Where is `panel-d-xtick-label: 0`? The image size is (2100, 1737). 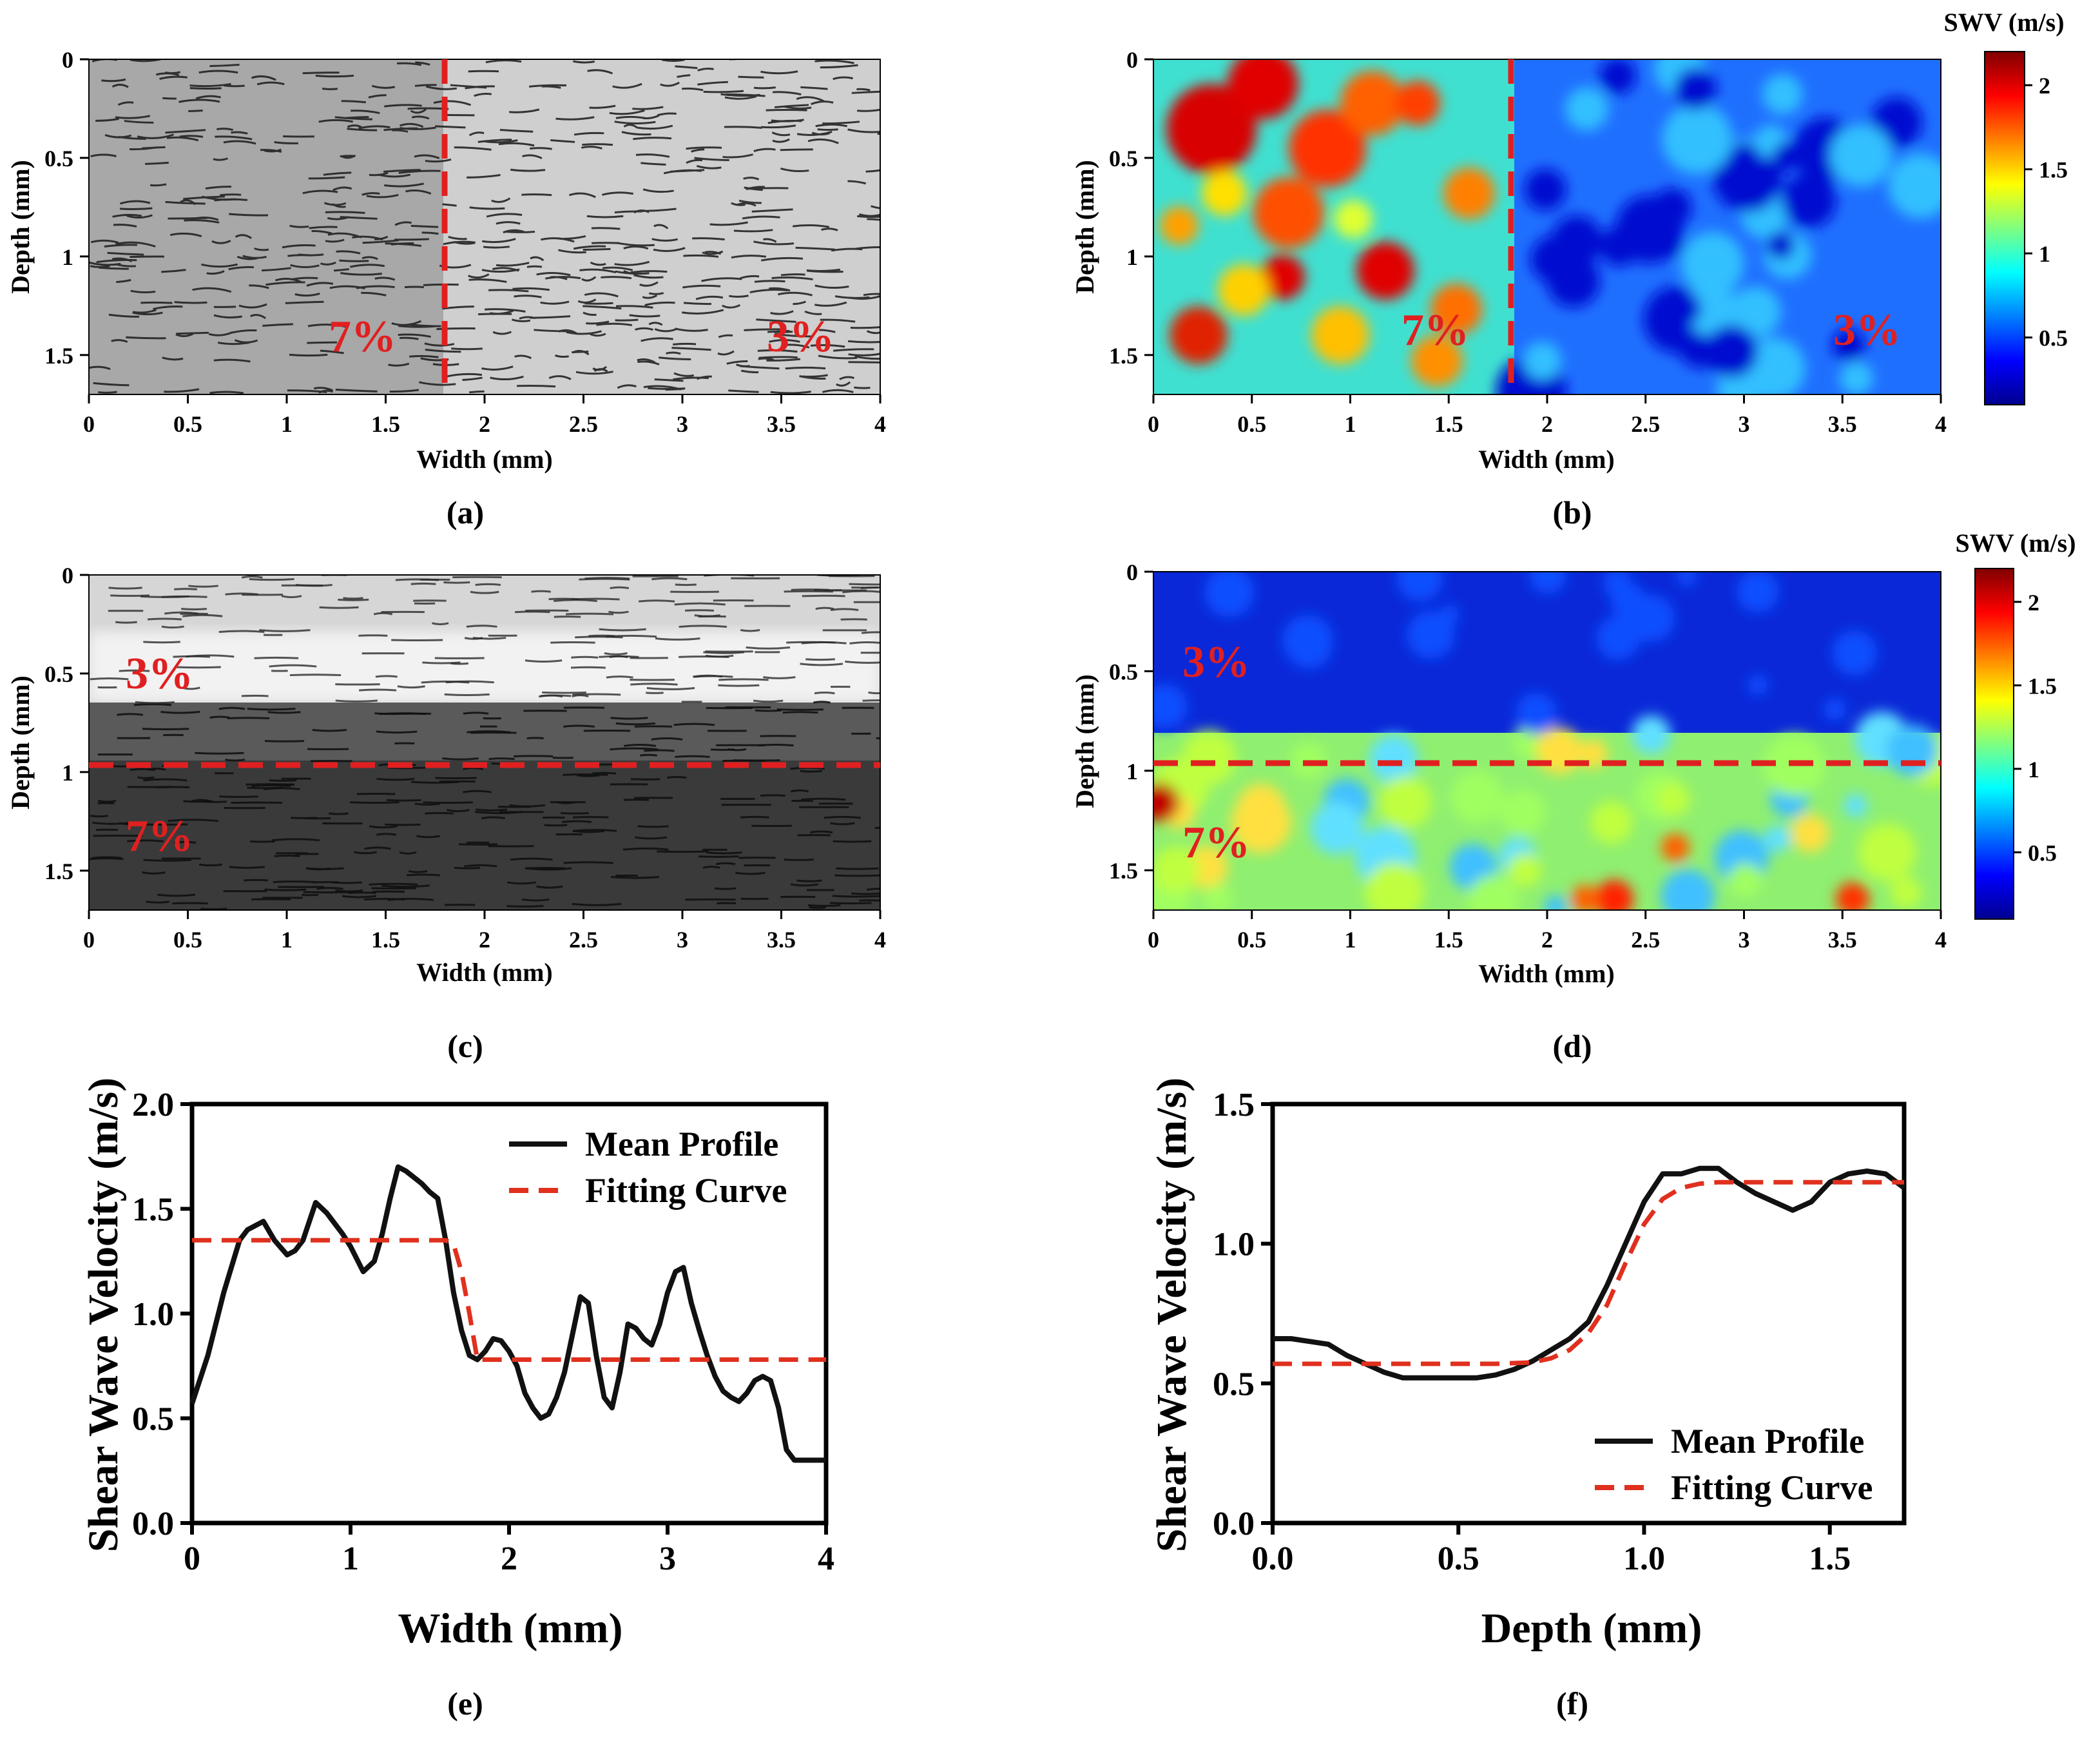 panel-d-xtick-label: 0 is located at coordinates (1153, 940).